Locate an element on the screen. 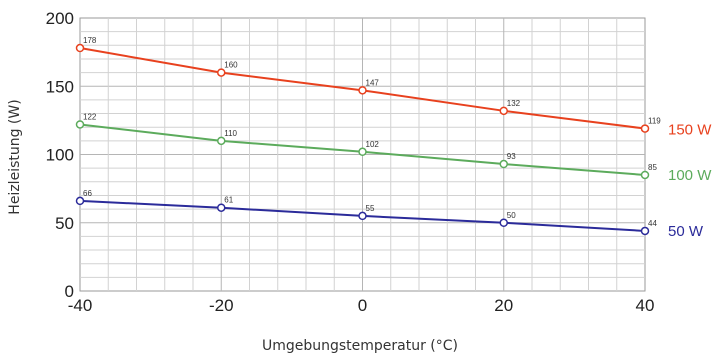 Image resolution: width=720 pixels, height=359 pixels. data-label: 61 is located at coordinates (228, 200).